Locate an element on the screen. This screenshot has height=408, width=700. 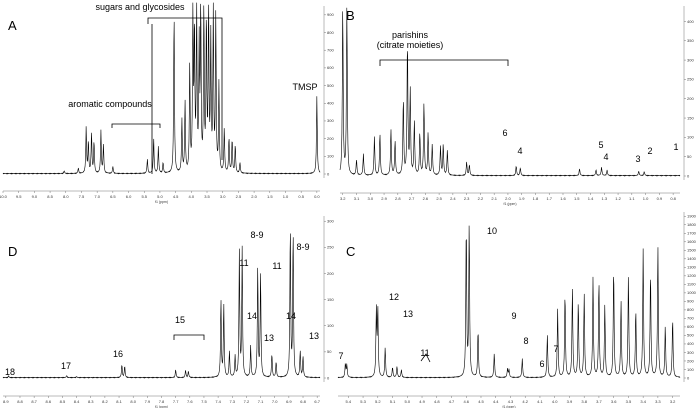
annotation-label: (citrate moieties) is located at coordinates (410, 45).